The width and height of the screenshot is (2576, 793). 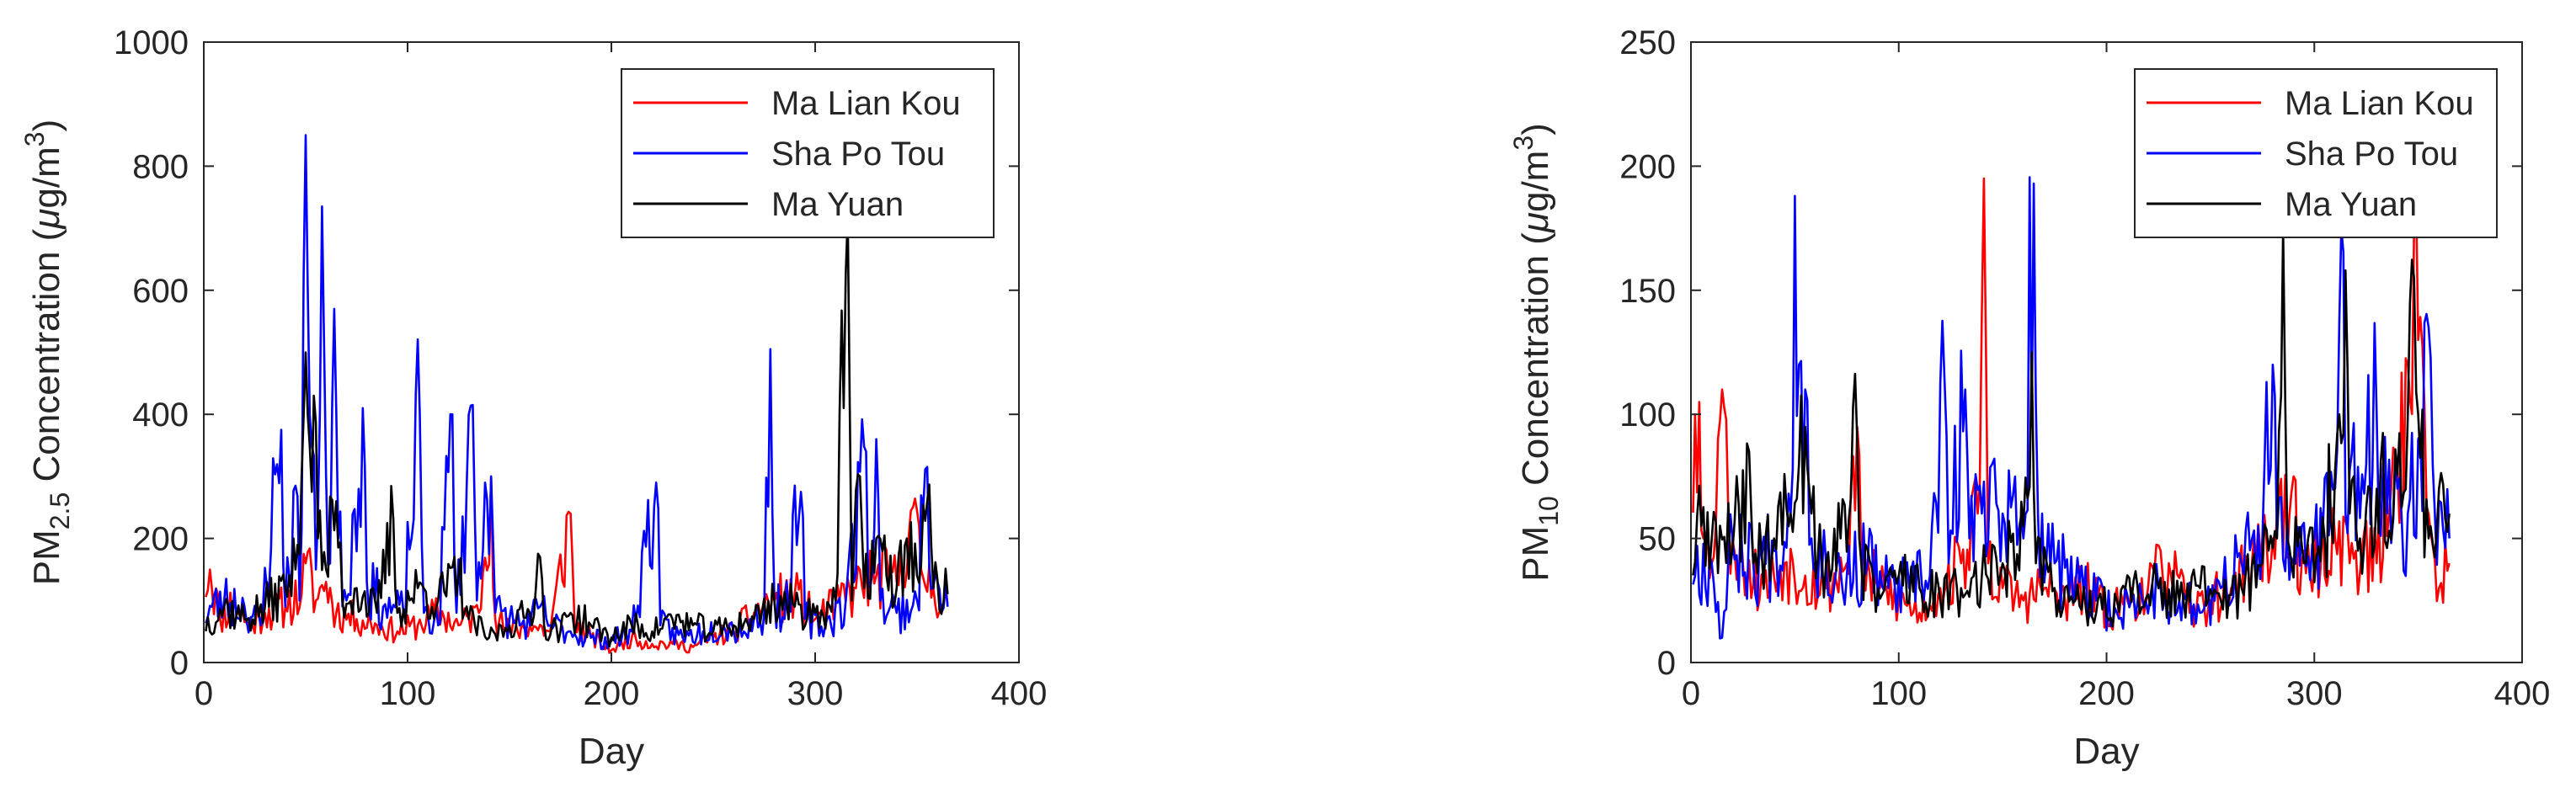 What do you see at coordinates (47, 352) in the screenshot?
I see `y-axis-label: PM2.5 Concentration (μg/m3)` at bounding box center [47, 352].